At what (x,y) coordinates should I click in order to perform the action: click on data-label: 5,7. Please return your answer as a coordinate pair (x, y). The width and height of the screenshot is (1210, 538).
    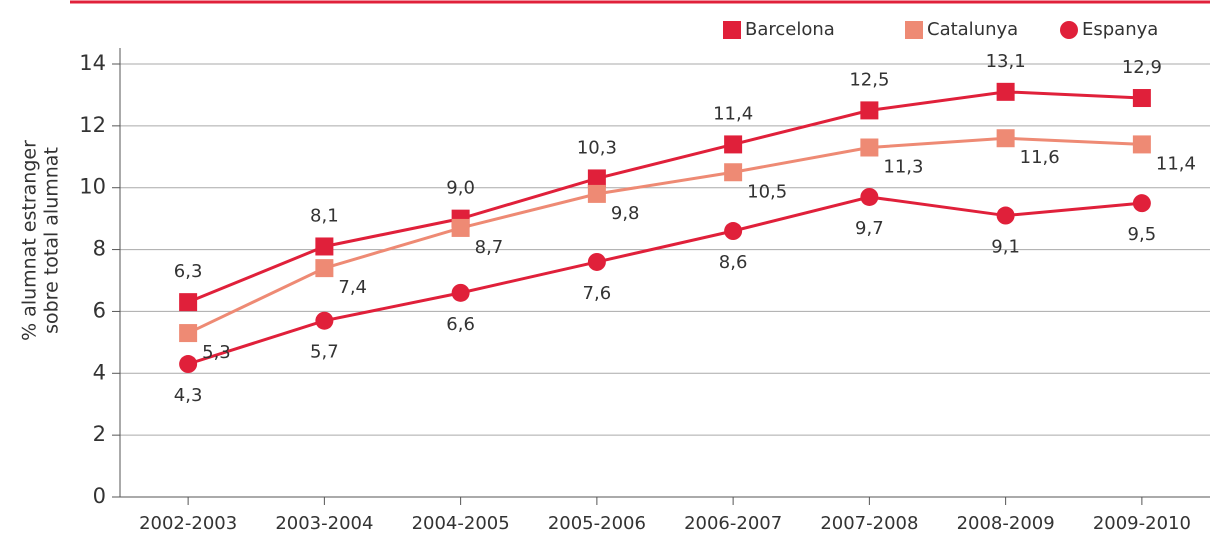
    Looking at the image, I should click on (324, 352).